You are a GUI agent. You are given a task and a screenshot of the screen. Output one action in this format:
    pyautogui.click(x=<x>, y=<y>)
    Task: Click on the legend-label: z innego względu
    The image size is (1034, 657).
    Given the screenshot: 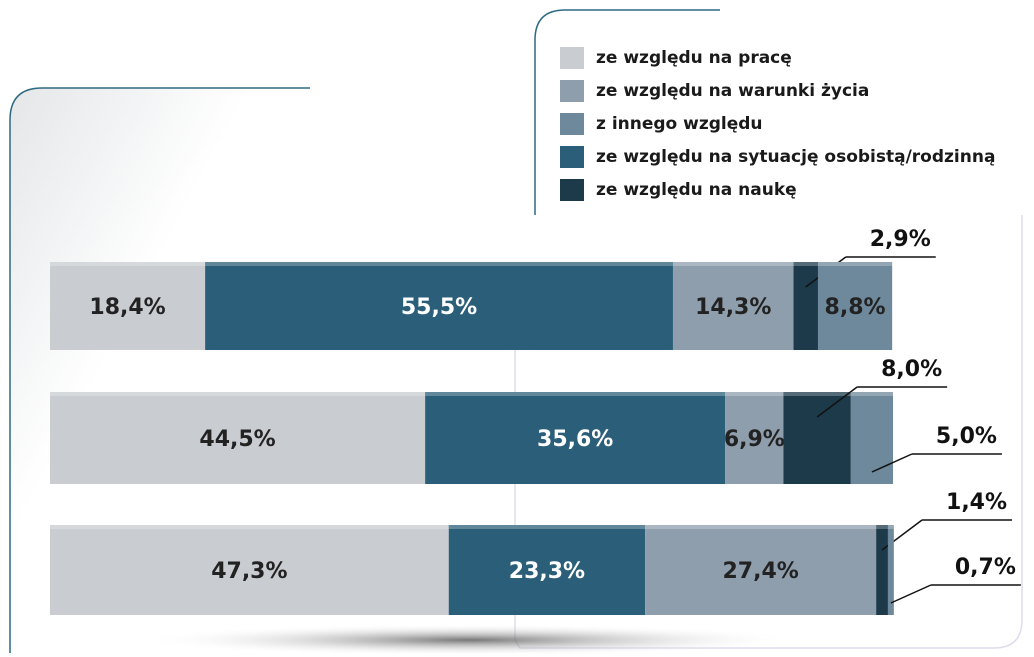 What is the action you would take?
    pyautogui.click(x=679, y=124)
    